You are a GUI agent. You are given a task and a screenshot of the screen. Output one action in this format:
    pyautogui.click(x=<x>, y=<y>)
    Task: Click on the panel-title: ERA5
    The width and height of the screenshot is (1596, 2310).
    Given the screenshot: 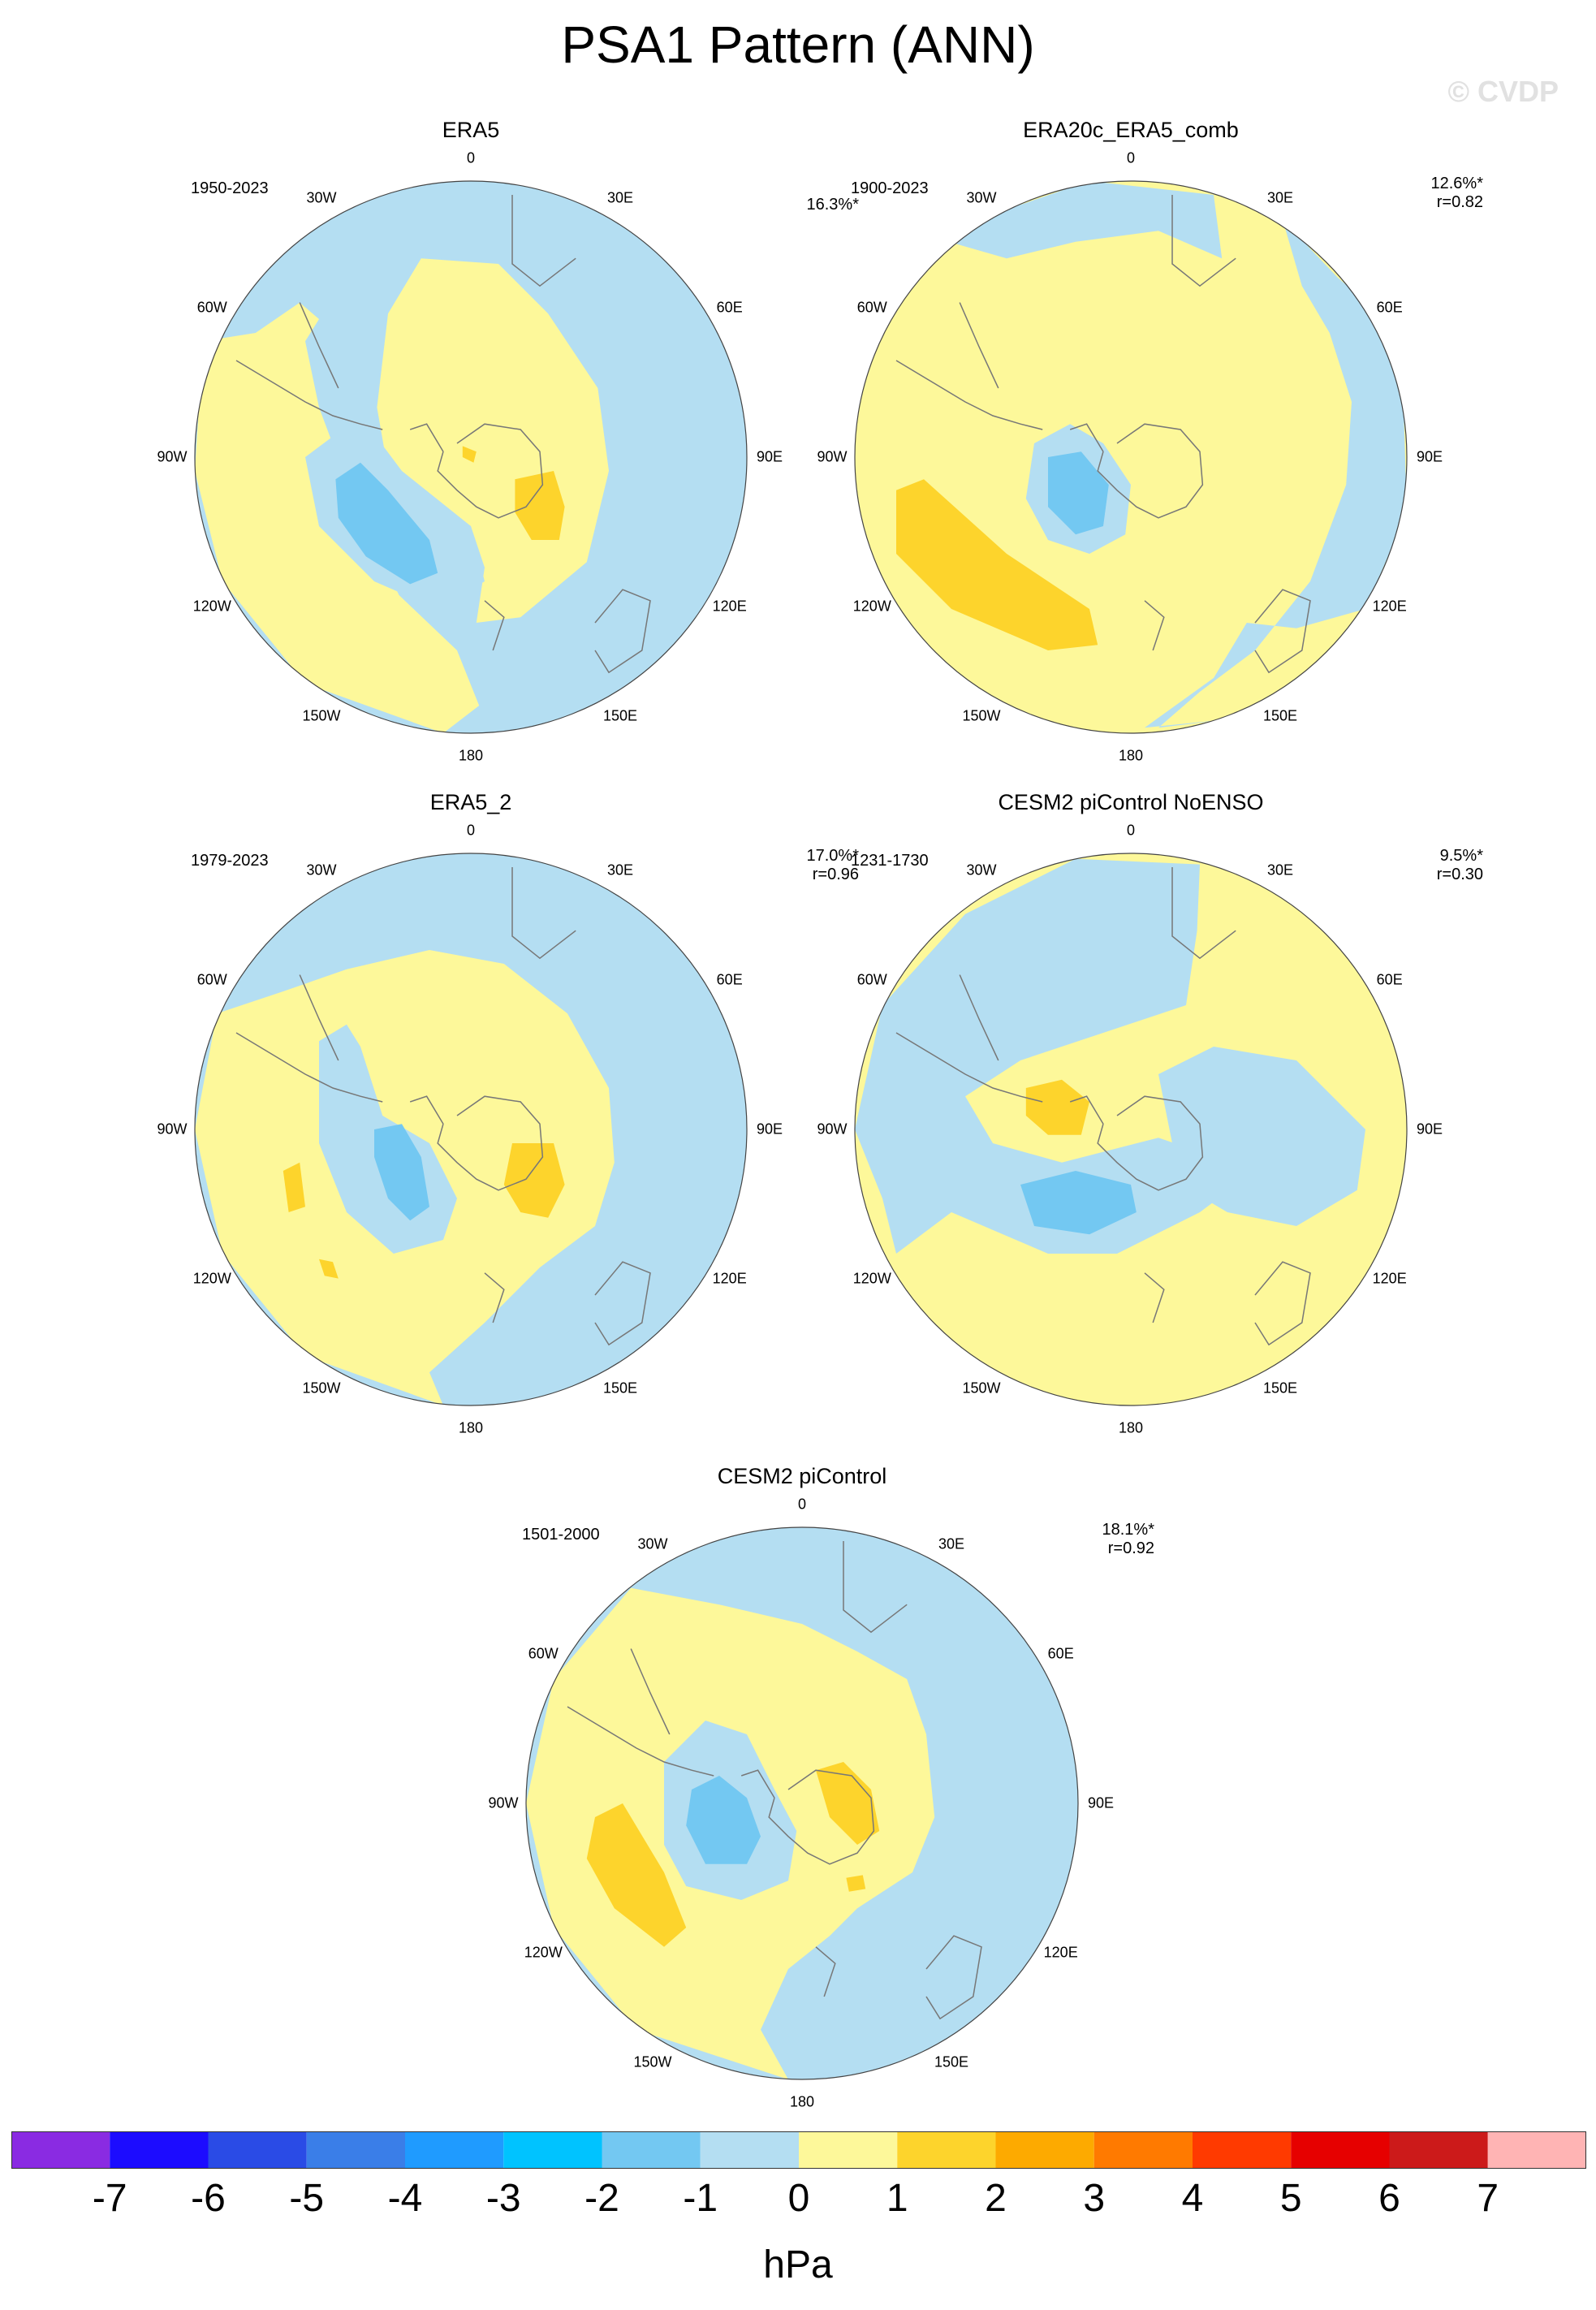 What is the action you would take?
    pyautogui.click(x=471, y=130)
    